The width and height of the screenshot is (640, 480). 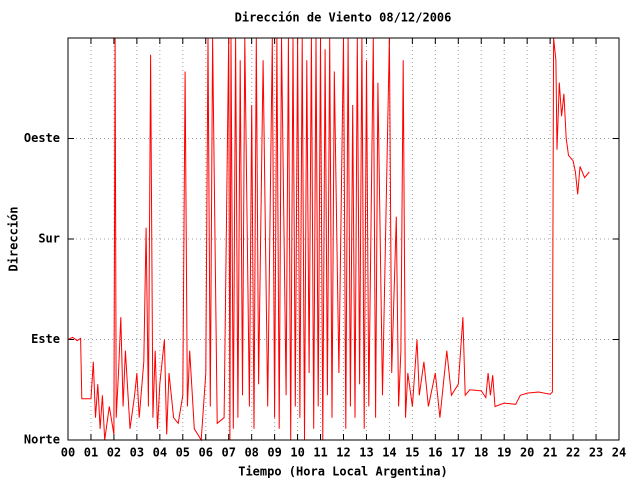 What do you see at coordinates (596, 453) in the screenshot?
I see `x-tick-label: 23` at bounding box center [596, 453].